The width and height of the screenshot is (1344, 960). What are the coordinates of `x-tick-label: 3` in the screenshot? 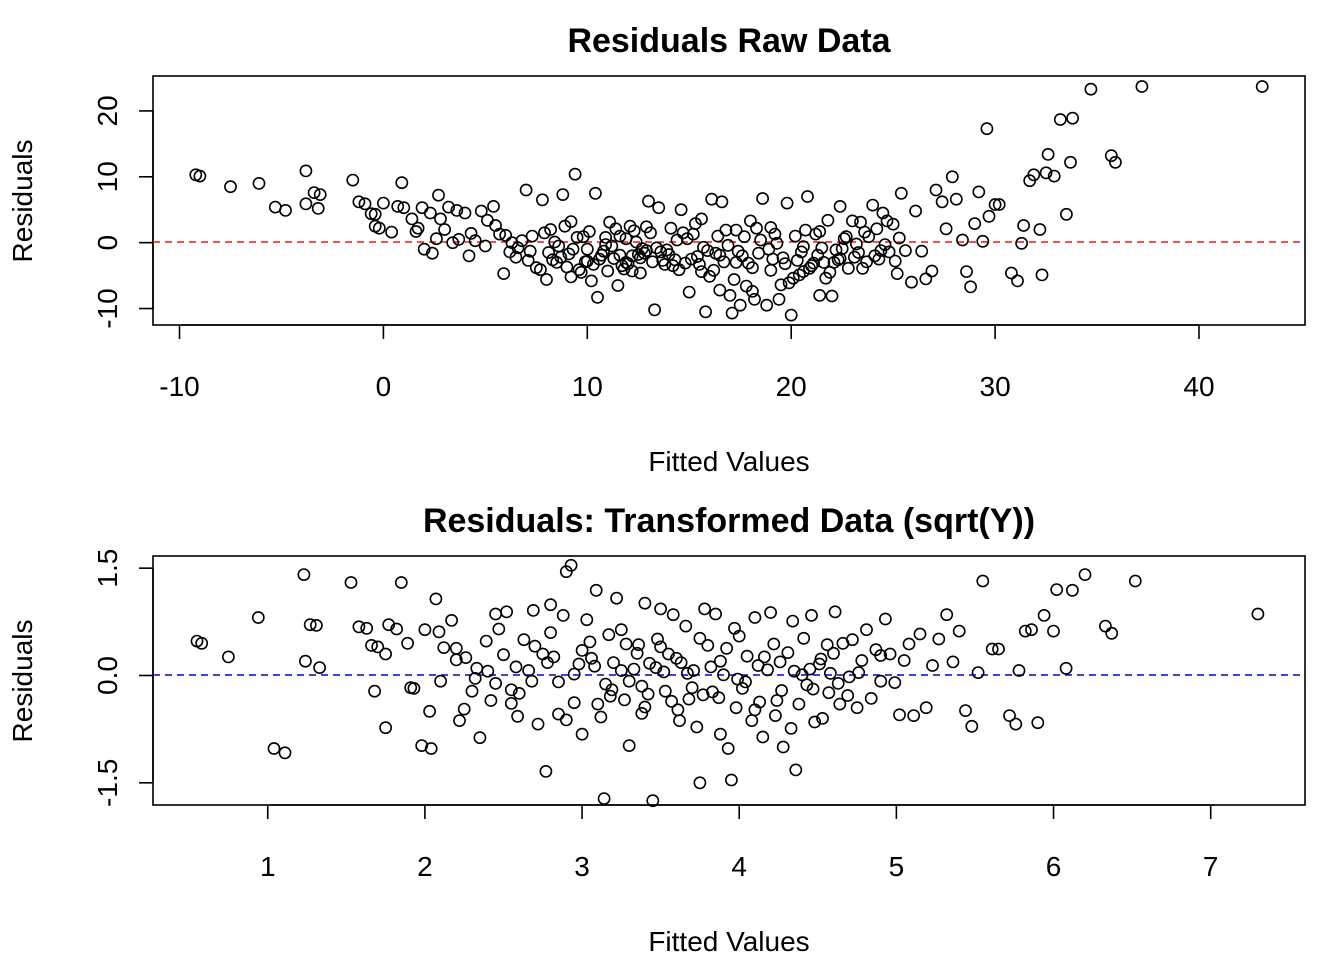 It's located at (582, 866).